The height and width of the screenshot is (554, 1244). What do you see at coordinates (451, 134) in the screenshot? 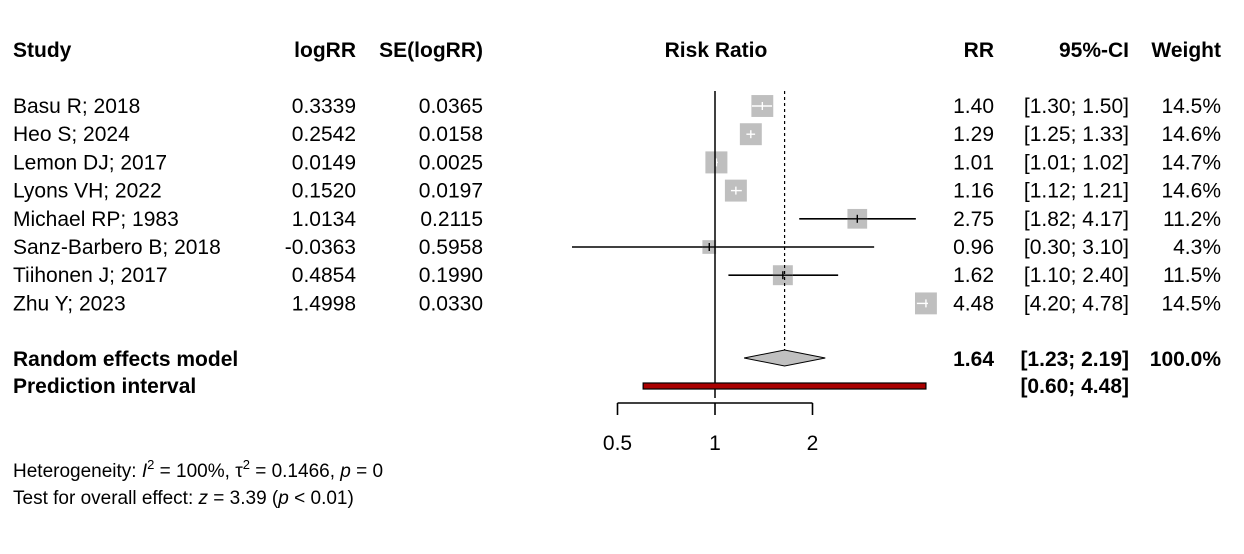
I see `study-se: 0.0158` at bounding box center [451, 134].